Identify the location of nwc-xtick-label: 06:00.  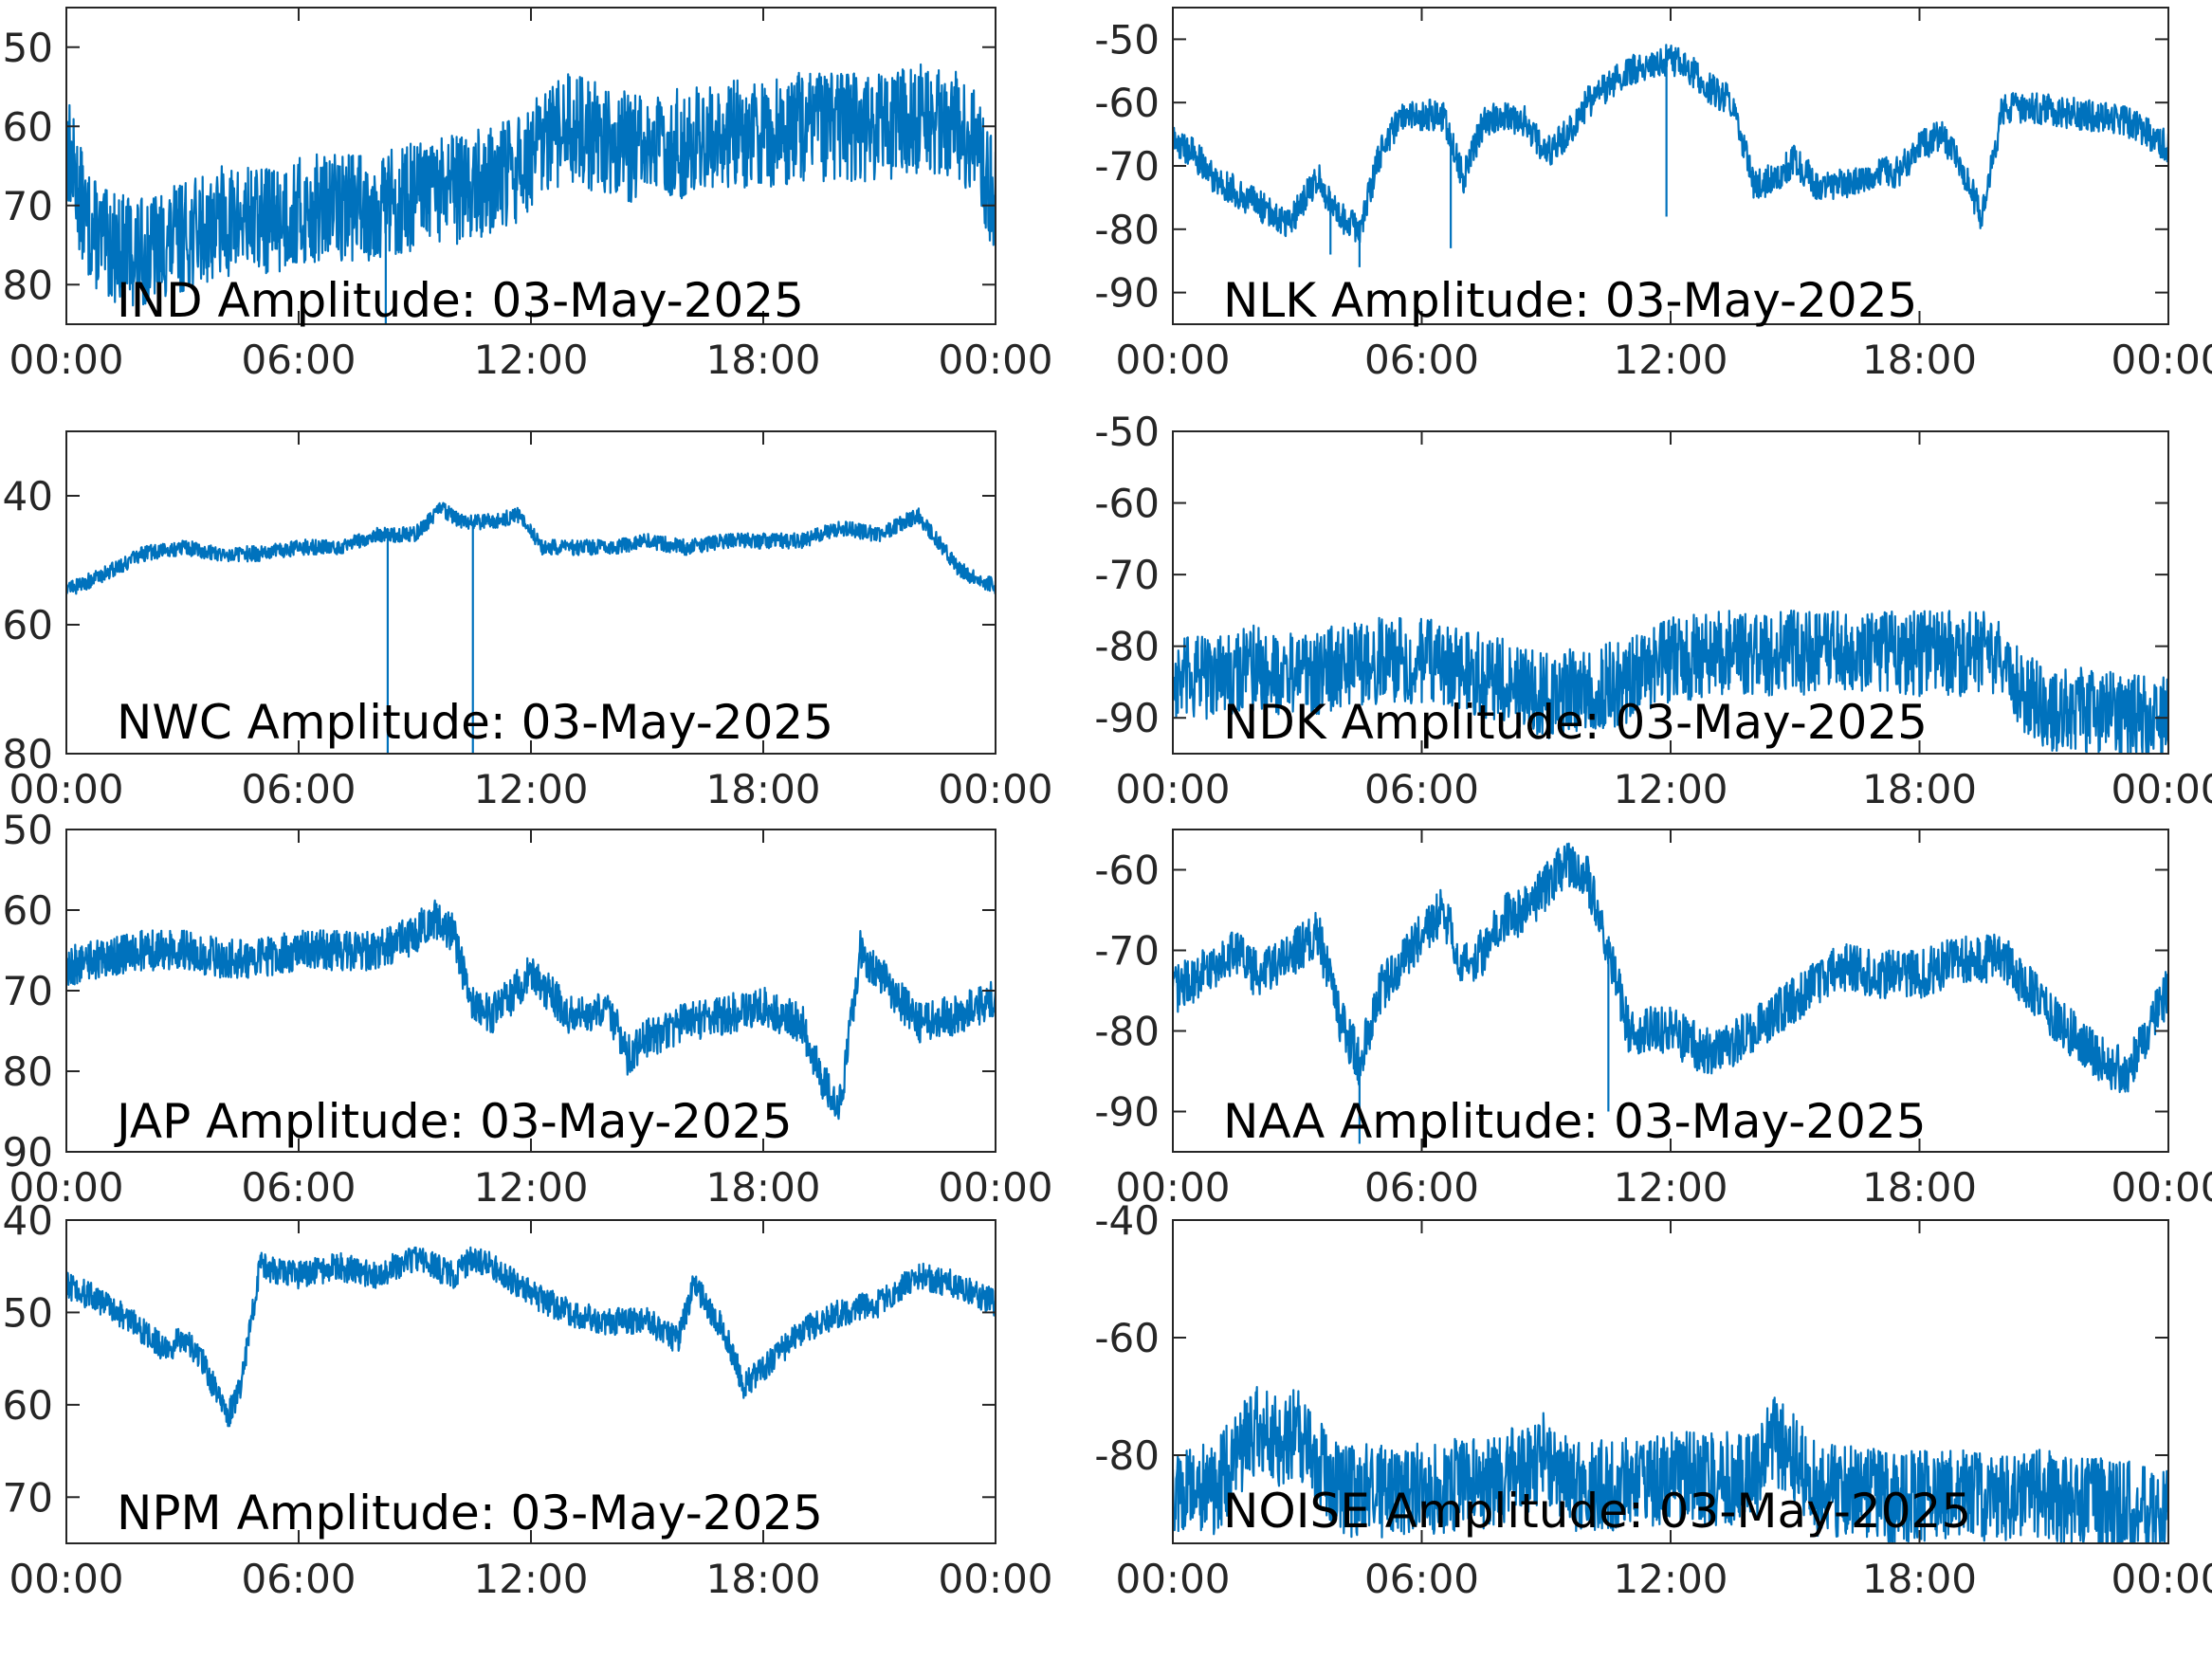
(298, 789).